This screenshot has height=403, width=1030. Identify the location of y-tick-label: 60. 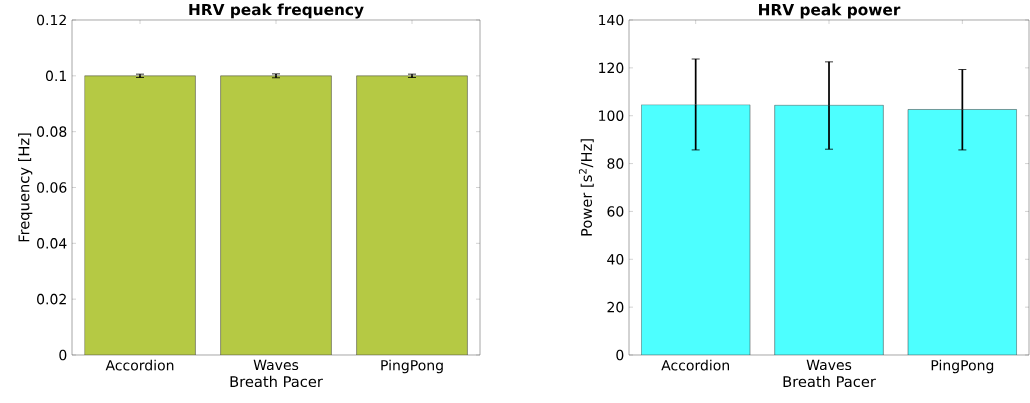
(615, 211).